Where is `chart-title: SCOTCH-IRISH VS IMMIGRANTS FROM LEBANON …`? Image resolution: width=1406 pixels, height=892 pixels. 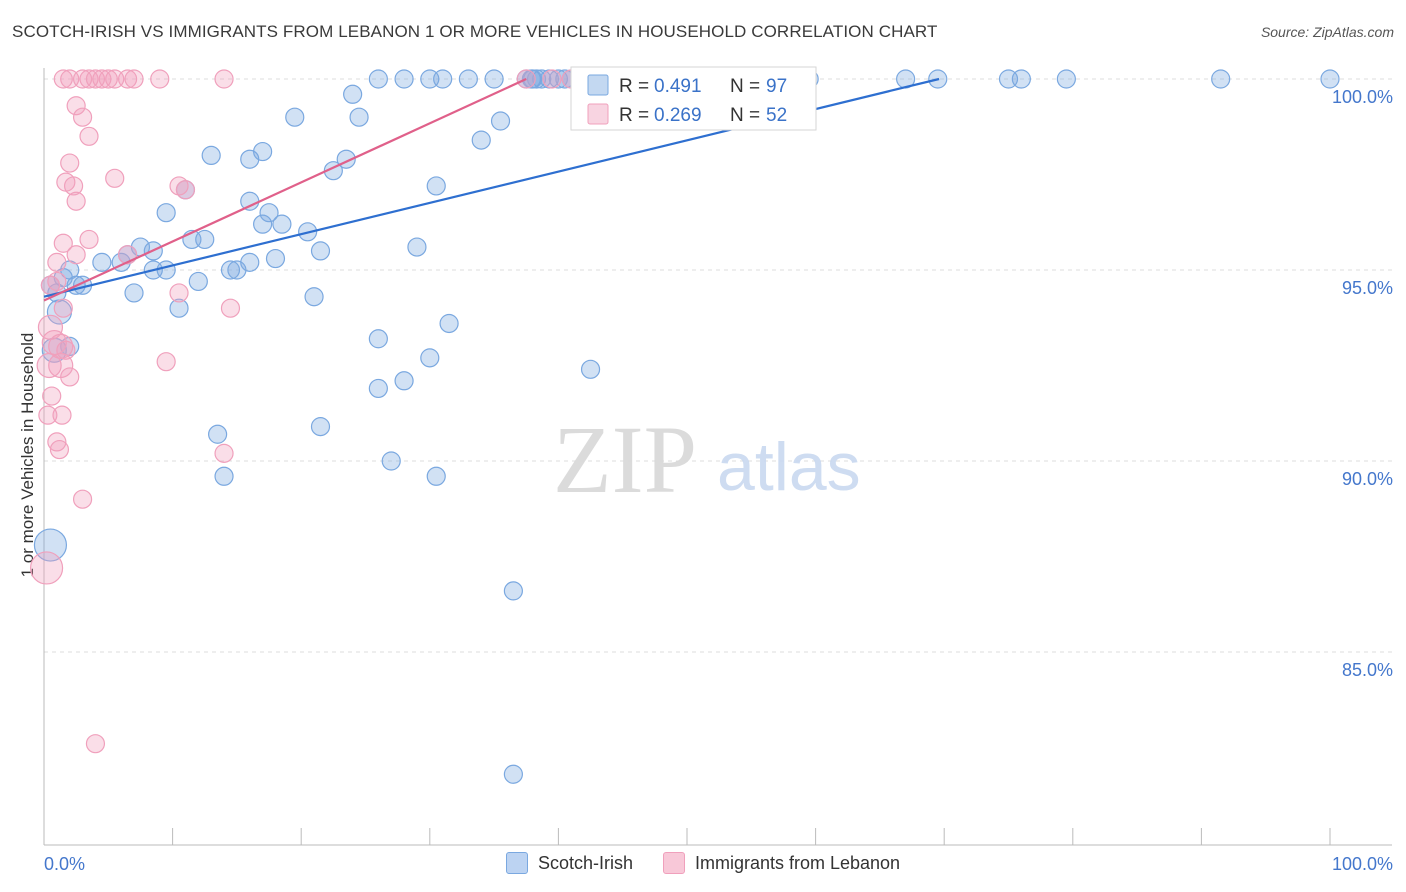
chart-title: SCOTCH-IRISH VS IMMIGRANTS FROM LEBANON … is located at coordinates (475, 31).